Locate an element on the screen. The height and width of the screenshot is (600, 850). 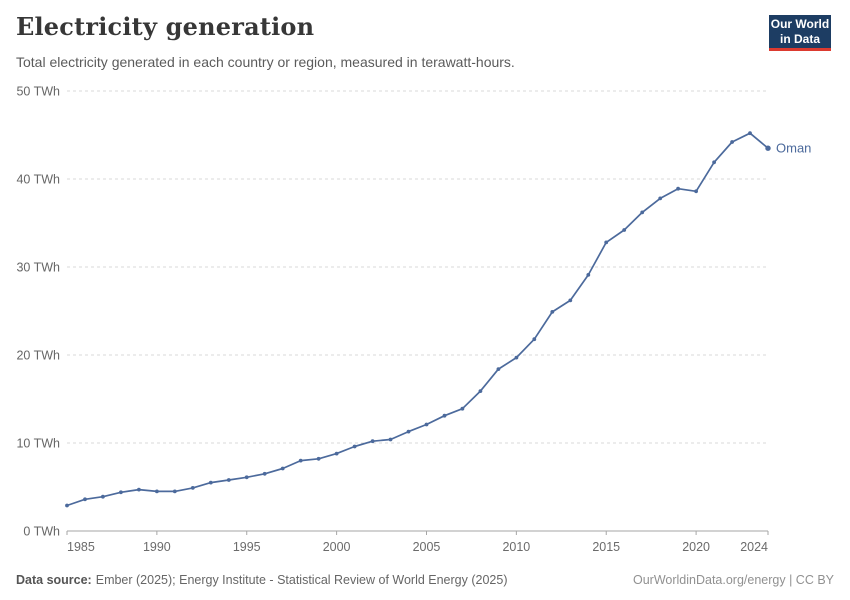
data-source-label: Data source: is located at coordinates (54, 580).